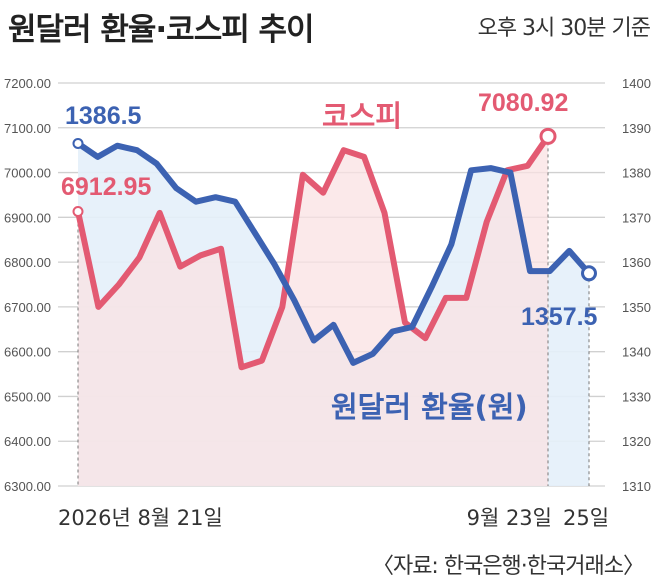  Describe the element at coordinates (508, 566) in the screenshot. I see `source-note: 〈자료: 한국은행·한국거래소〉` at that location.